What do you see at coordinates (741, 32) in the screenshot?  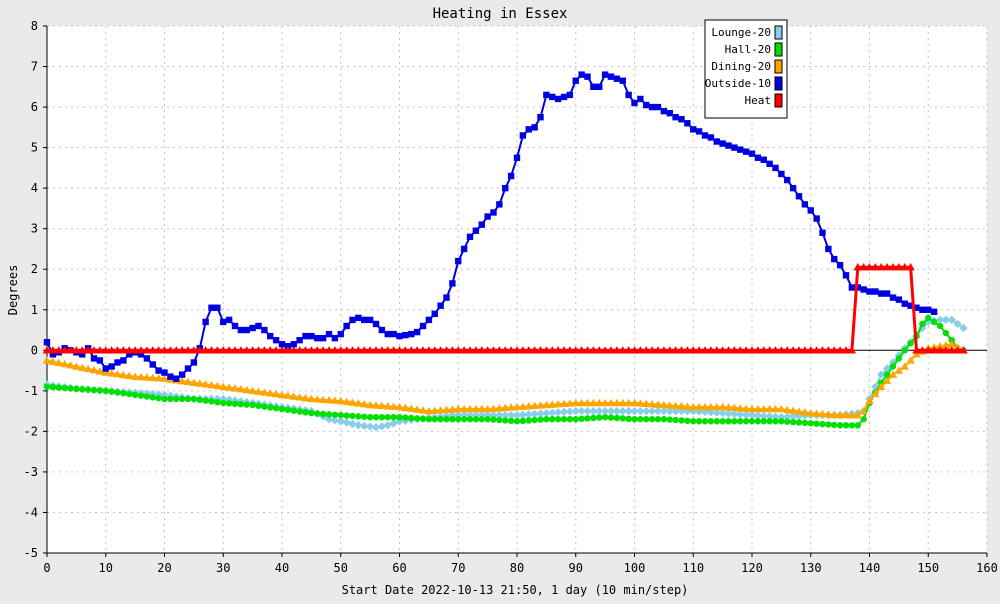 I see `legend-label-lounge-20: Lounge-20` at bounding box center [741, 32].